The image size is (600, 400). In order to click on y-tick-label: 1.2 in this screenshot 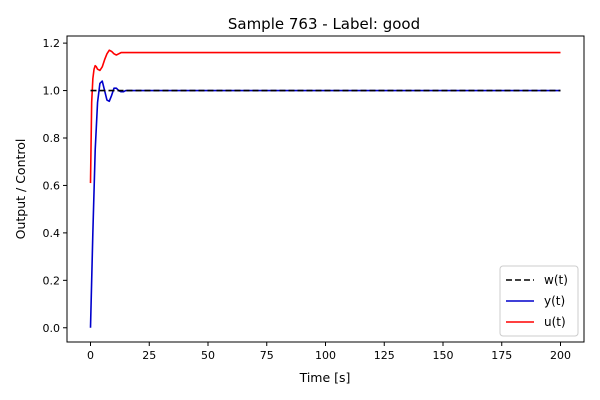, I will do `click(52, 43)`.